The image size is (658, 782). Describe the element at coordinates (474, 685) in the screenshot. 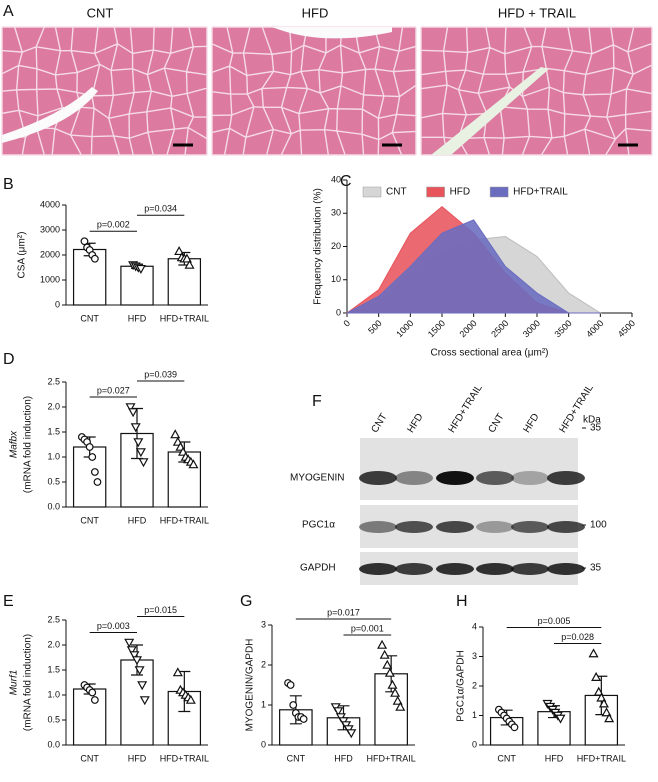

I see `y-tick-label: 2` at that location.